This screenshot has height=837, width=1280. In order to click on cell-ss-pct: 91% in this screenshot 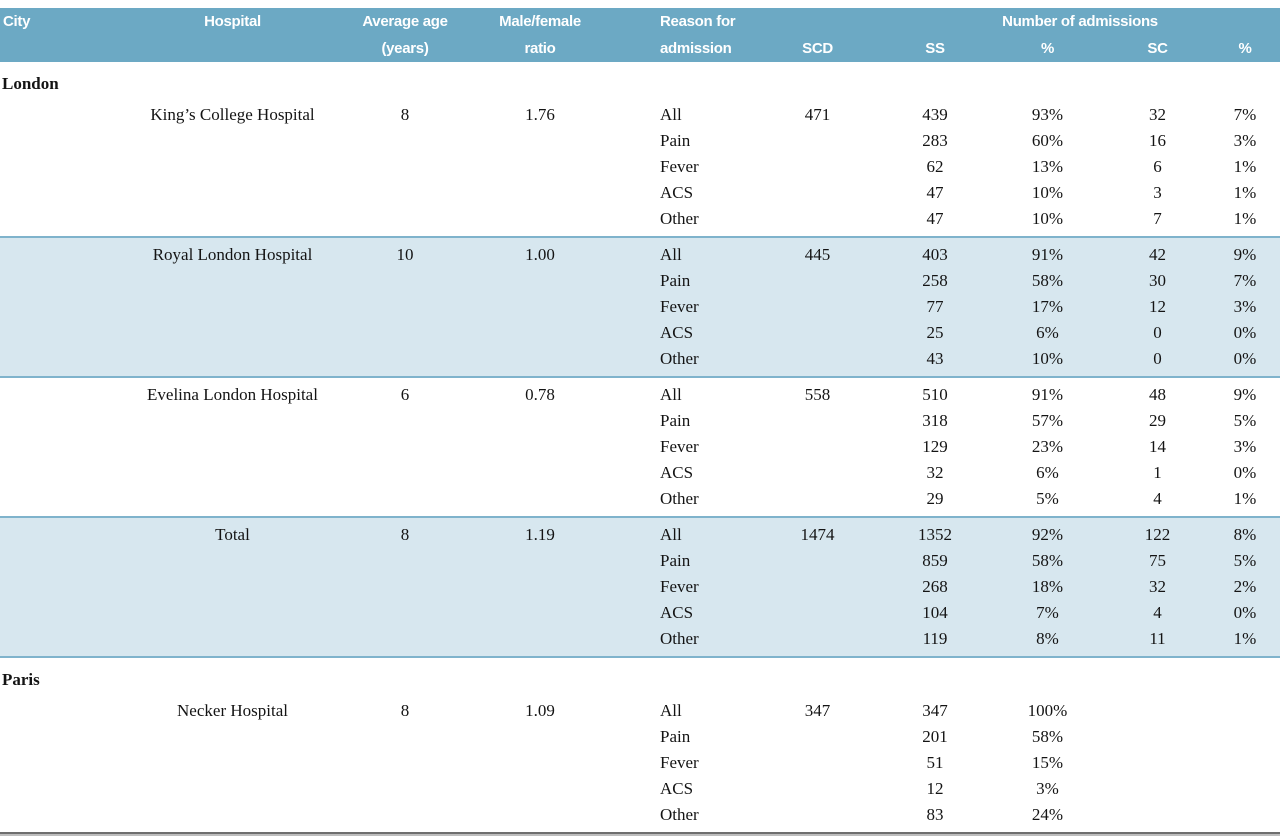, I will do `click(1047, 254)`.